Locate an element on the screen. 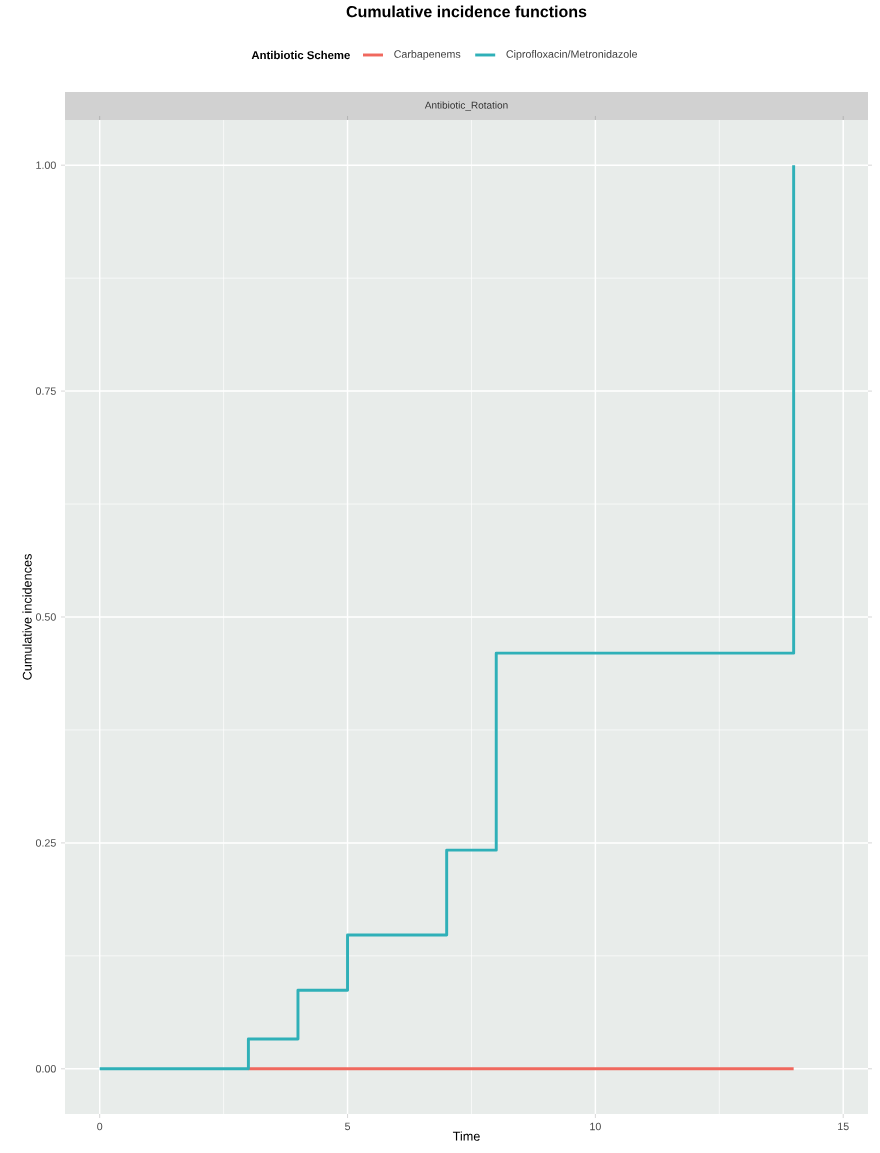  y-tick-label: 0.75 is located at coordinates (45, 391).